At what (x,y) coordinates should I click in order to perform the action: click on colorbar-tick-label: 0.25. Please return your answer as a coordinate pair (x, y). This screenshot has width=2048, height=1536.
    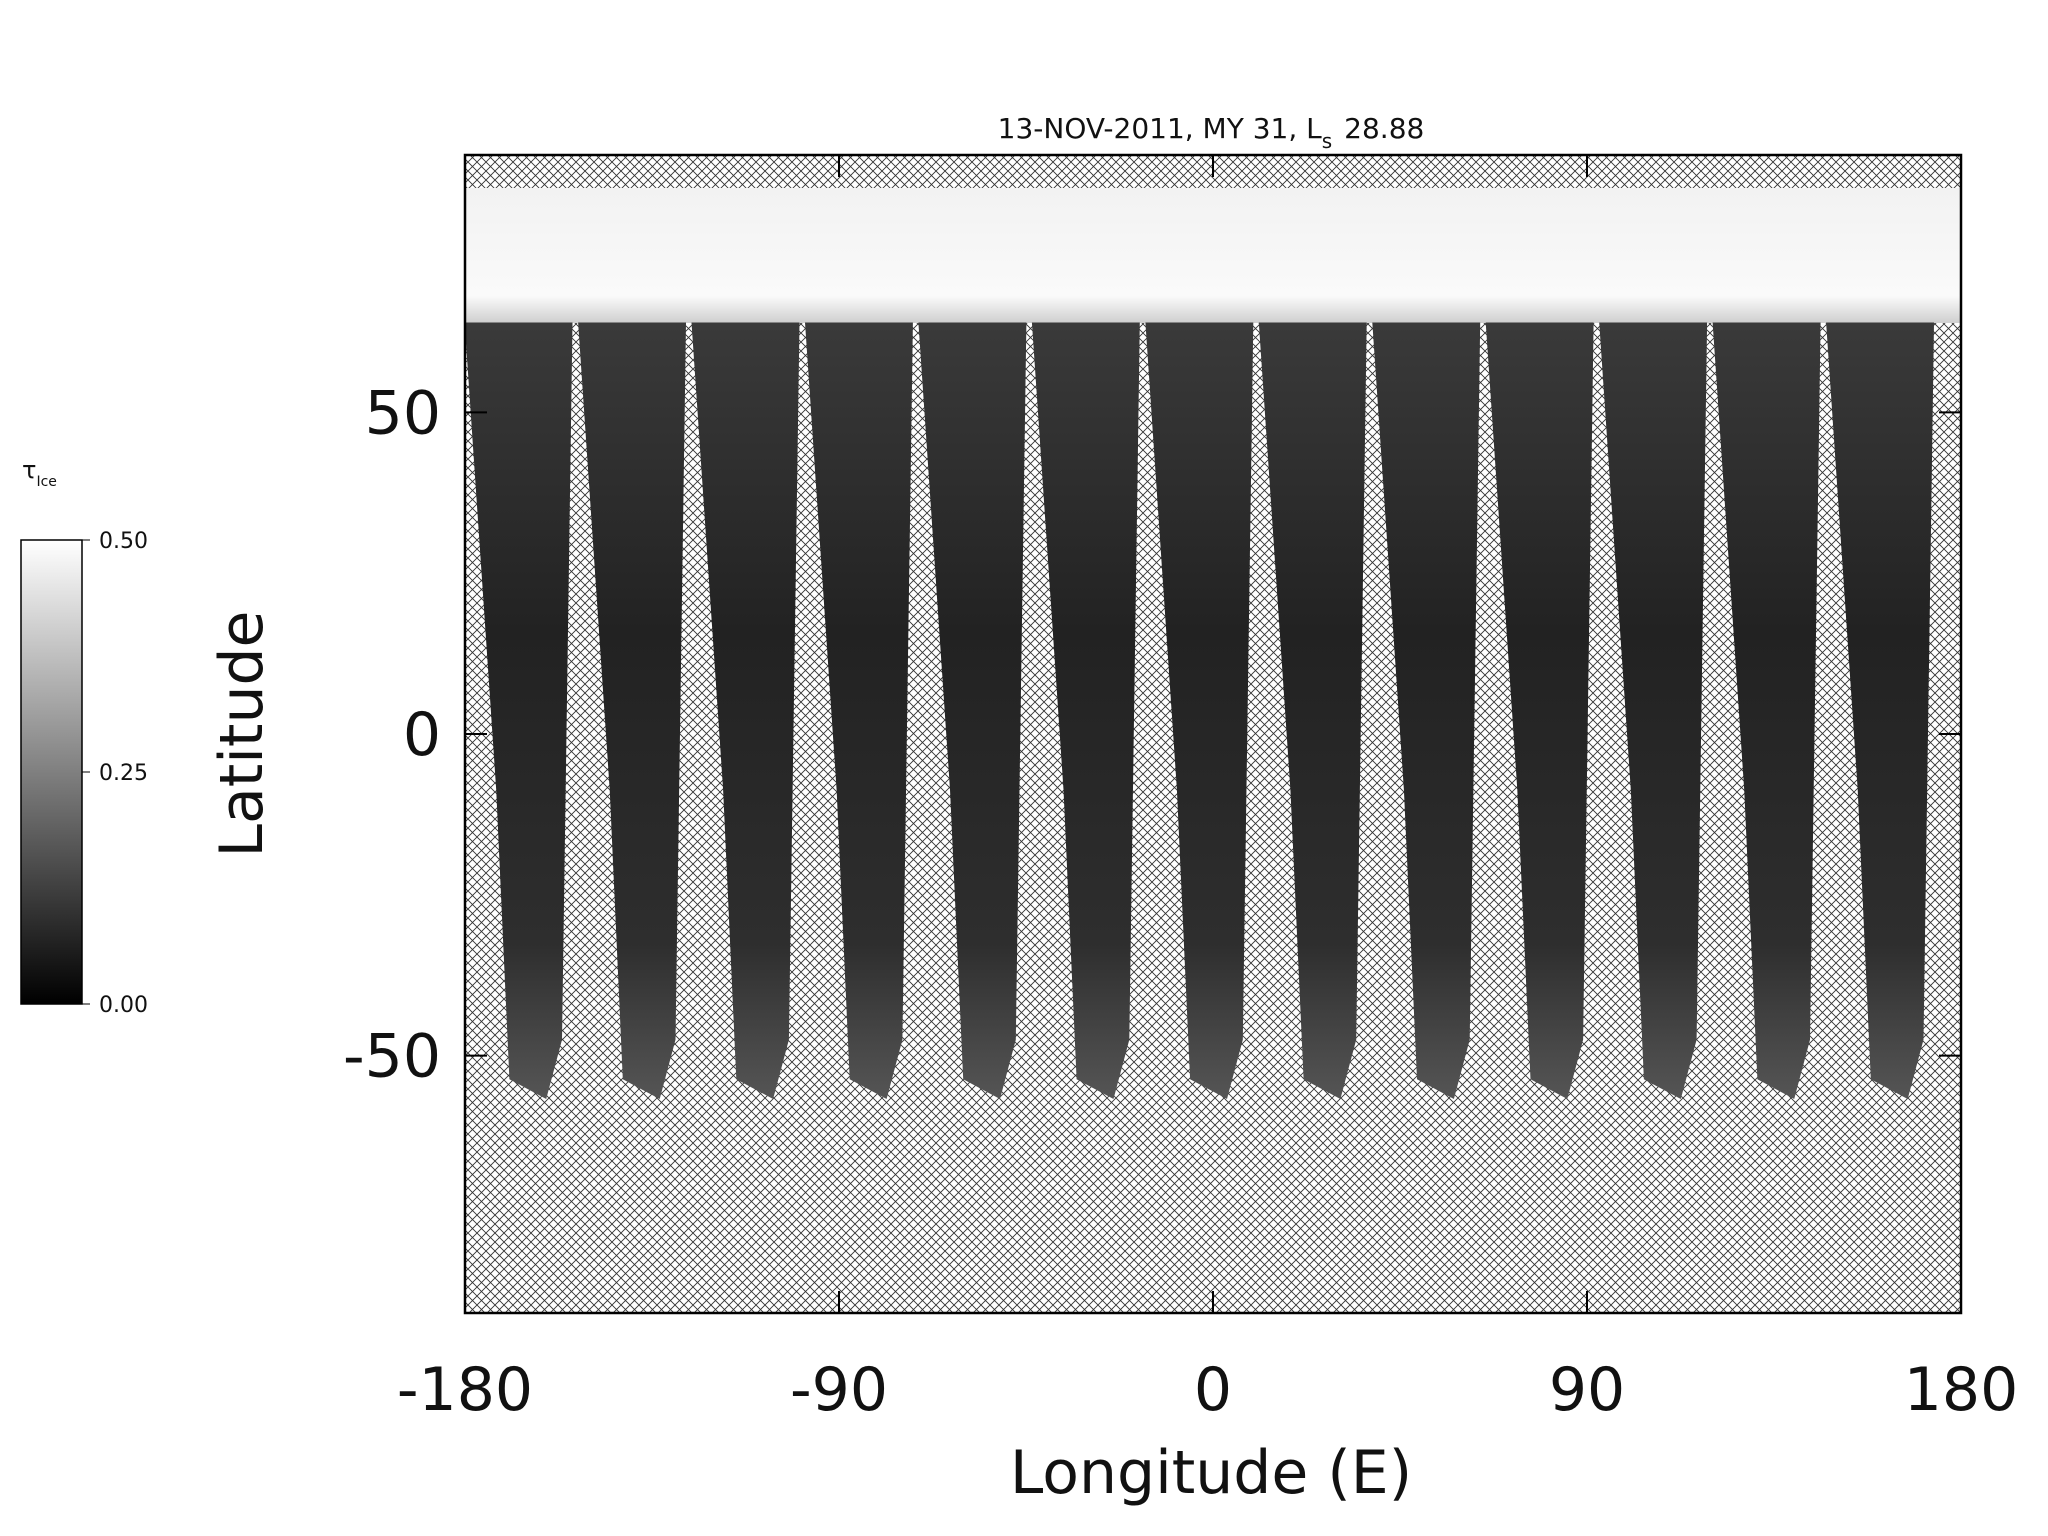
    Looking at the image, I should click on (123, 773).